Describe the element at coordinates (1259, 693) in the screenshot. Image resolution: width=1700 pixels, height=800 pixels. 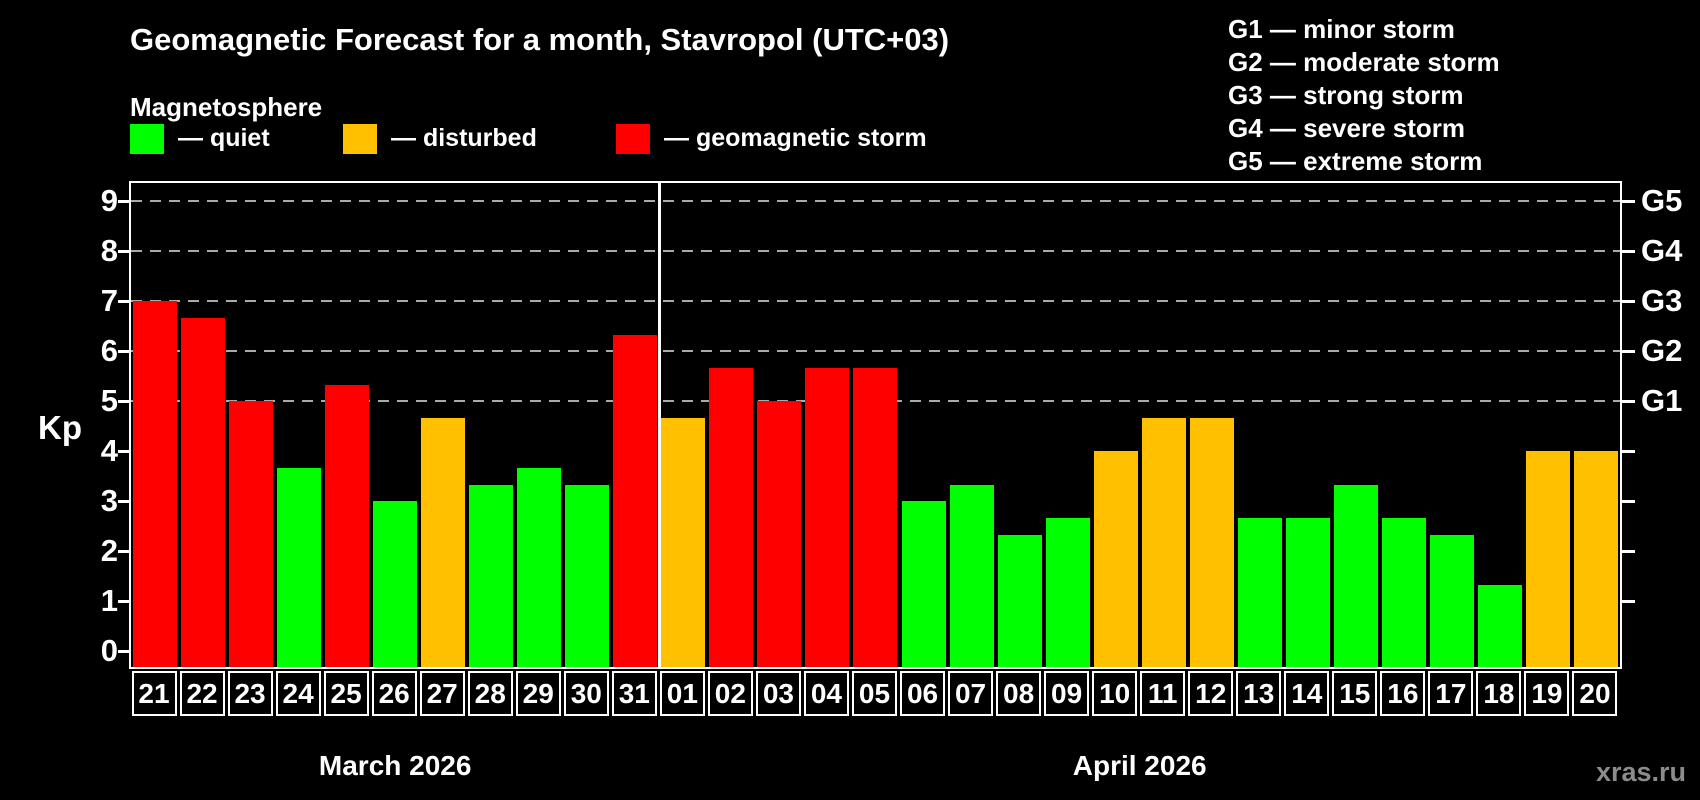
I see `date-label-13: 13` at that location.